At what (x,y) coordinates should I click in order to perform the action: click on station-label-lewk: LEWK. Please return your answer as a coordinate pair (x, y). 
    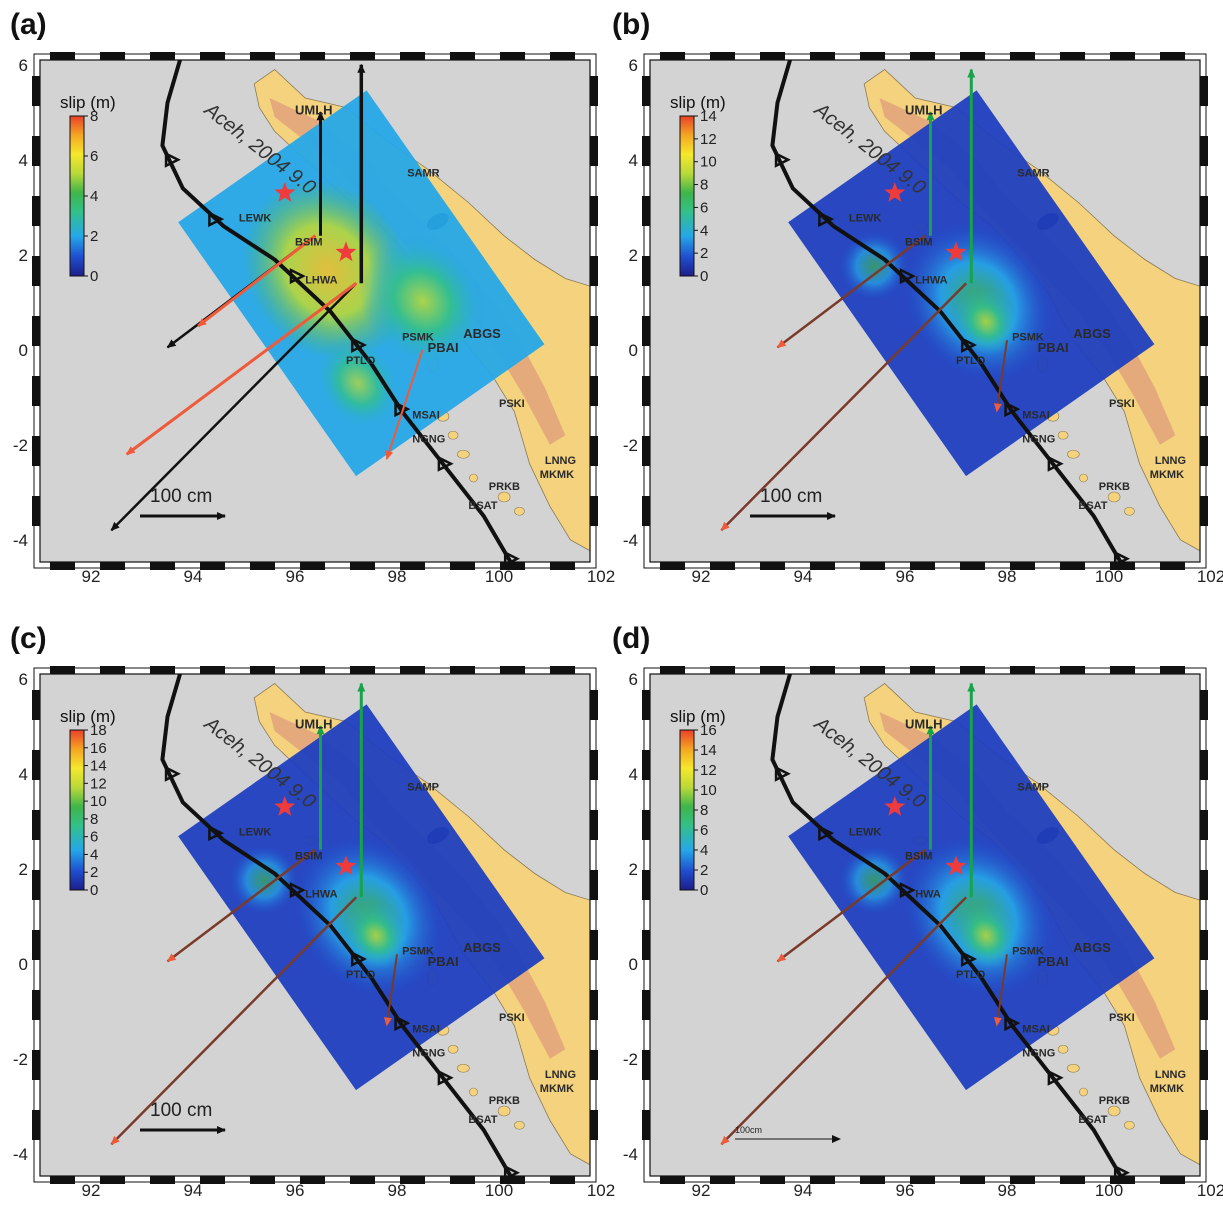
    Looking at the image, I should click on (255, 833).